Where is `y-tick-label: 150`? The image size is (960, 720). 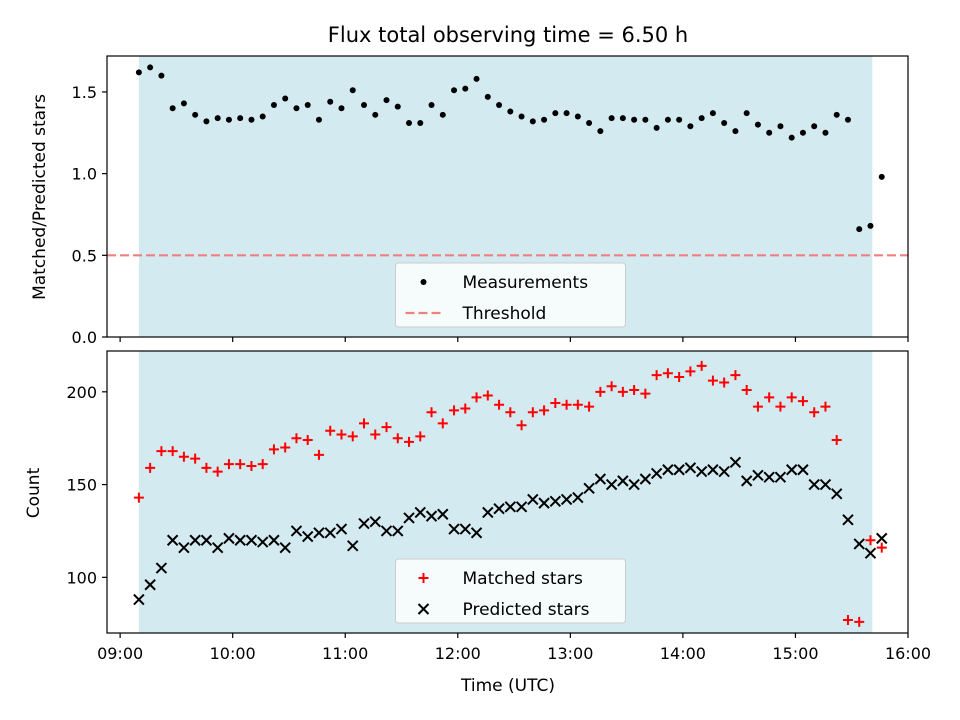
y-tick-label: 150 is located at coordinates (81, 485).